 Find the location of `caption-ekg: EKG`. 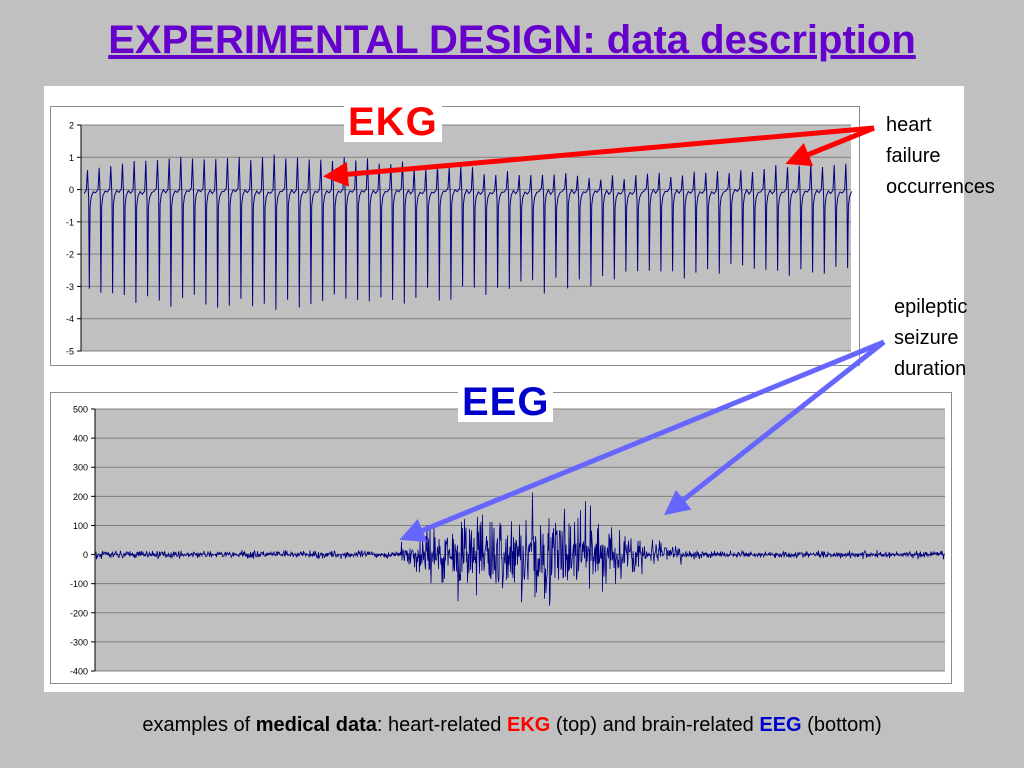

caption-ekg: EKG is located at coordinates (529, 725).